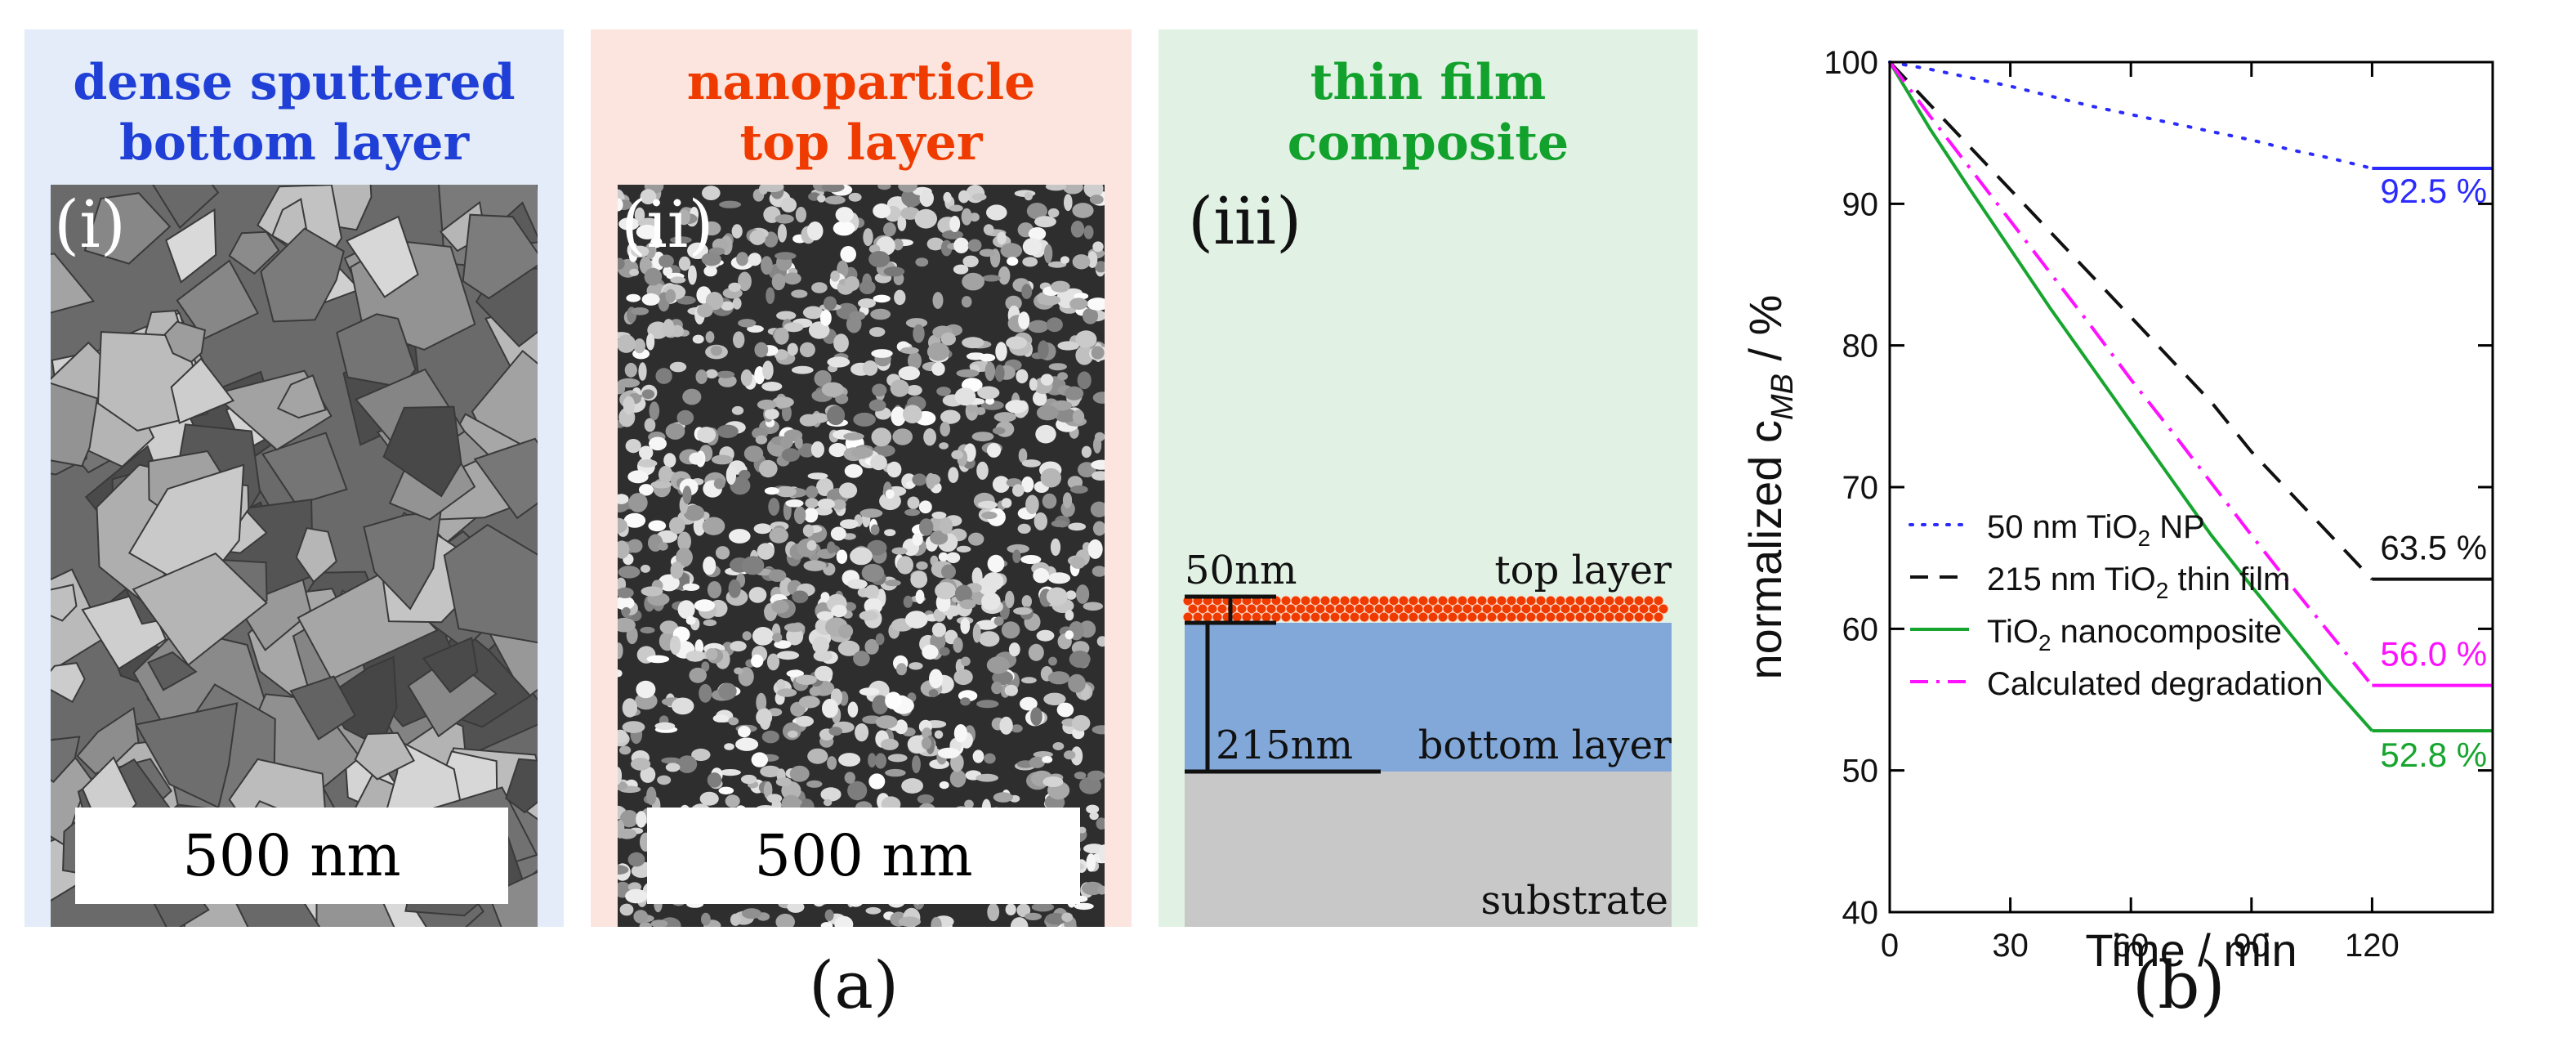 The height and width of the screenshot is (1038, 2576). Describe the element at coordinates (861, 143) in the screenshot. I see `panel-title-line-2: top layer` at that location.